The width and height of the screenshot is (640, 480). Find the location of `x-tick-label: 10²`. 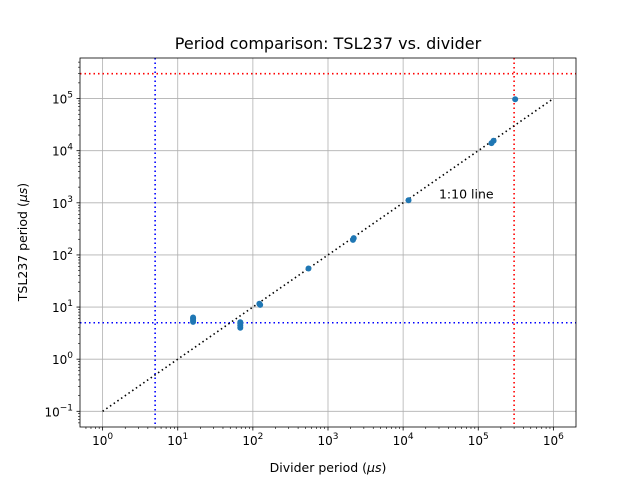

x-tick-label: 10² is located at coordinates (252, 440).